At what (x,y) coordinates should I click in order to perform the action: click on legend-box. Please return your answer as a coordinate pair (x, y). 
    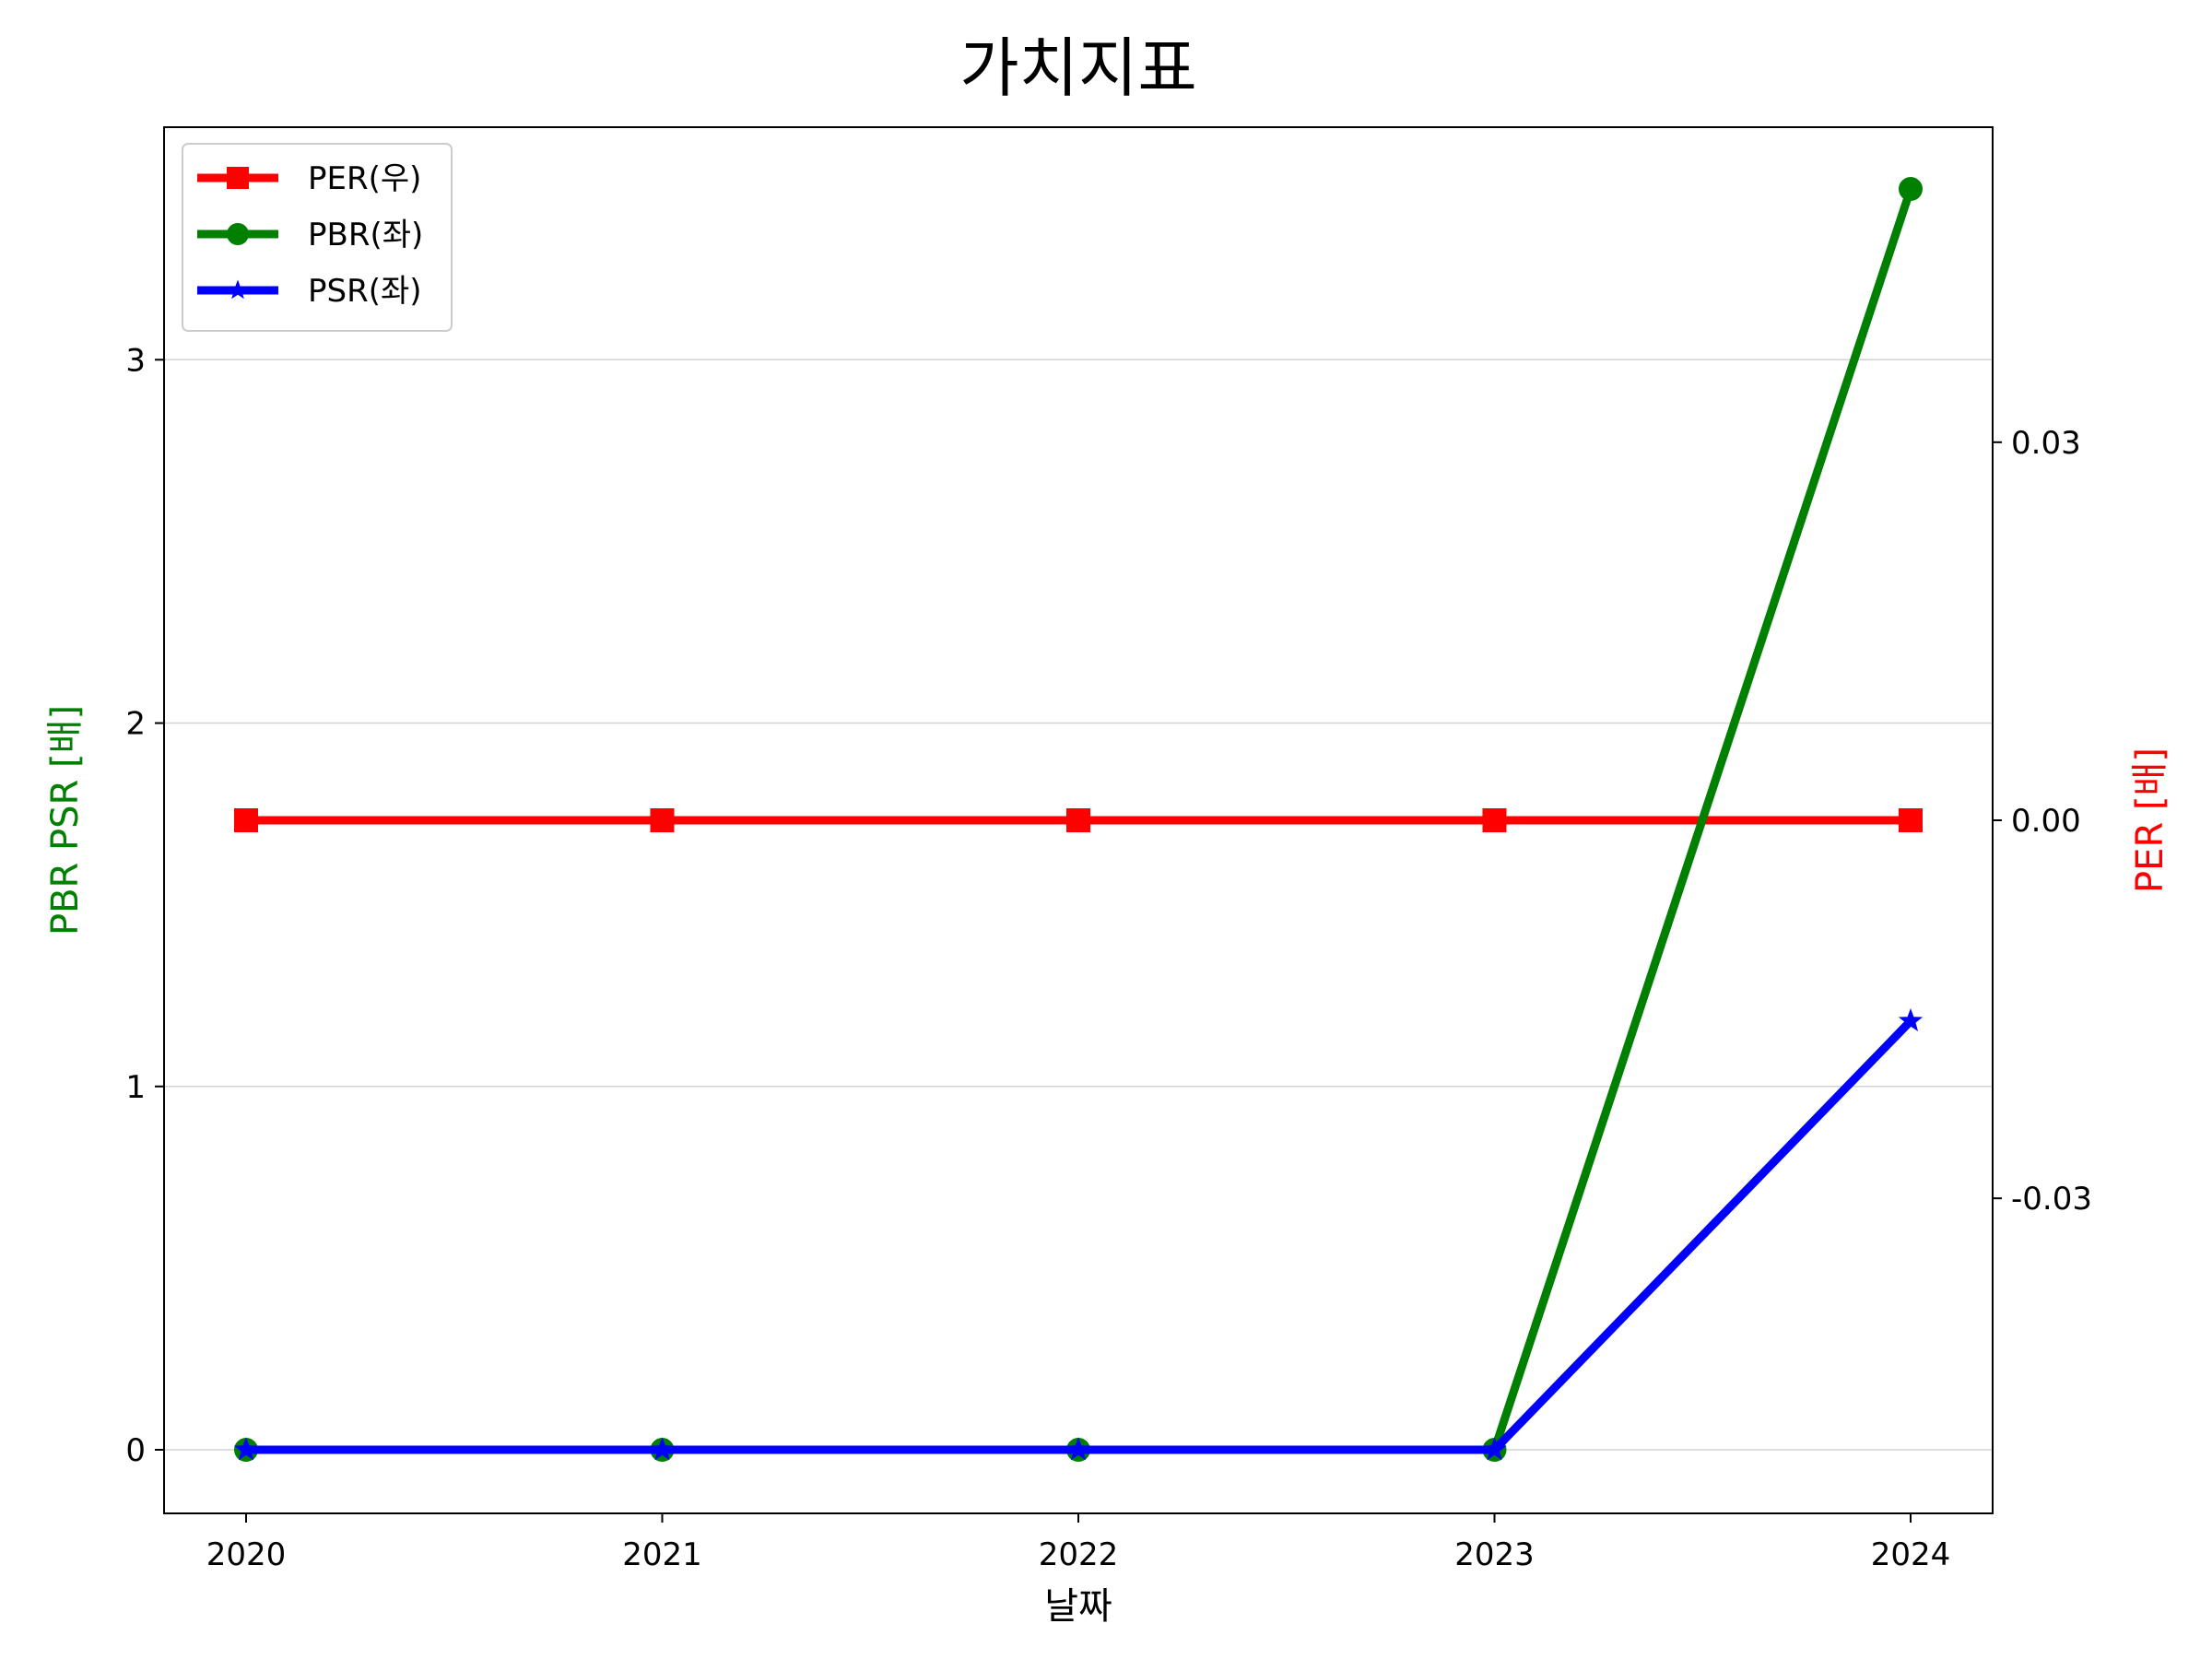
    Looking at the image, I should click on (317, 237).